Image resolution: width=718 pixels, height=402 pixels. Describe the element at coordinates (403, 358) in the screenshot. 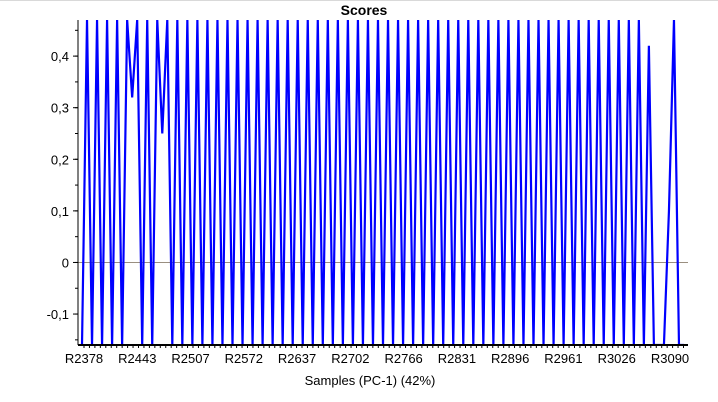

I see `x-tick-label: R2766` at that location.